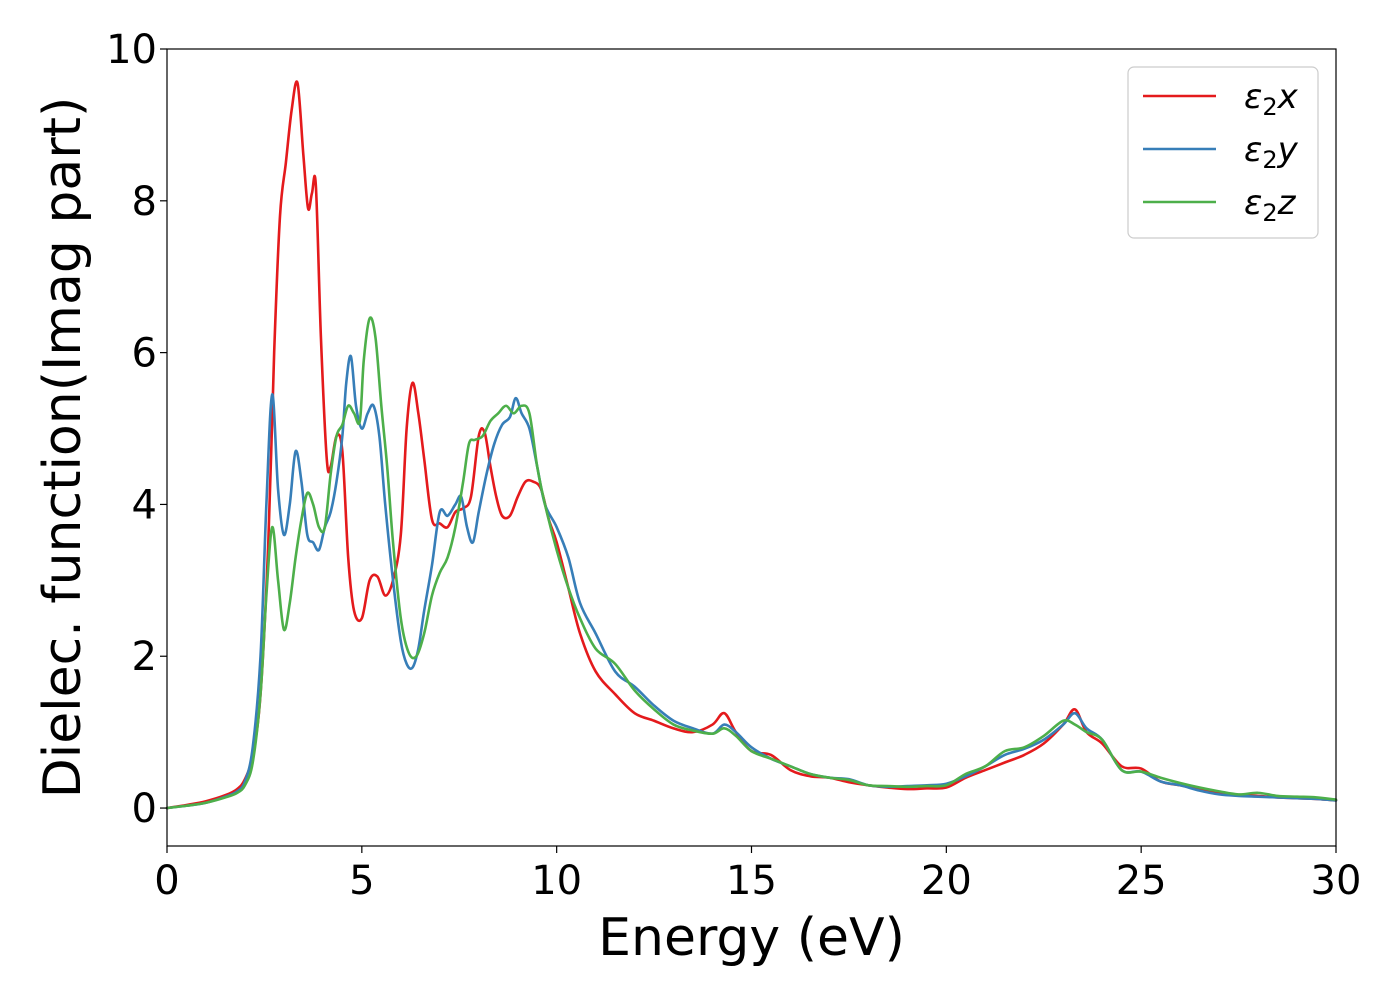  Describe the element at coordinates (166, 881) in the screenshot. I see `x-tick-label: 0` at that location.